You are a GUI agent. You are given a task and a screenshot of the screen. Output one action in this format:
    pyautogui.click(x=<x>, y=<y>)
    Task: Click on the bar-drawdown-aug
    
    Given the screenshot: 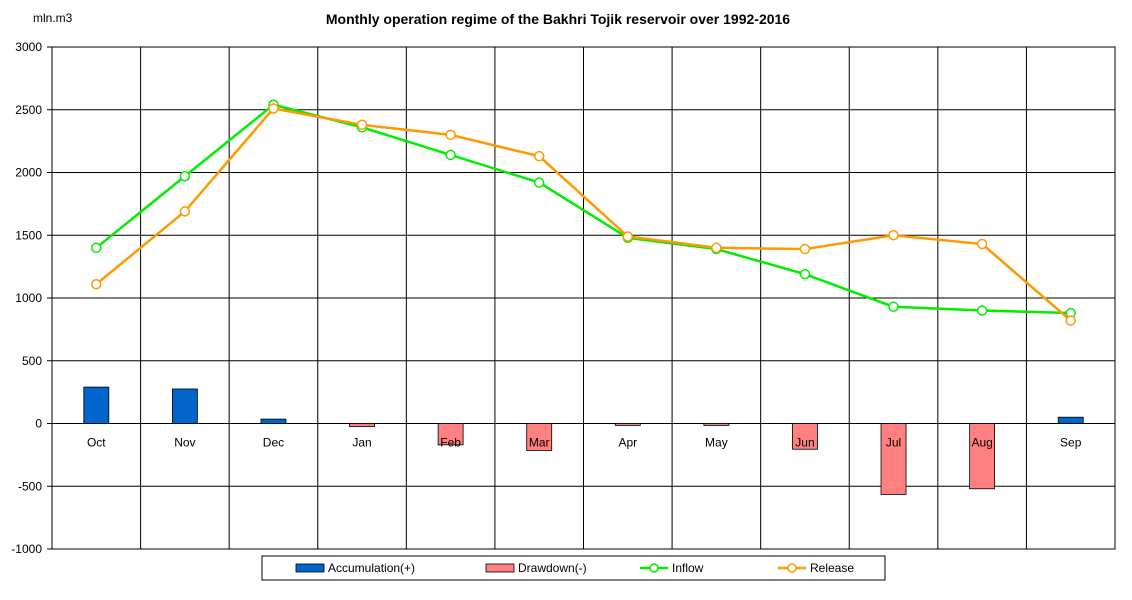 What is the action you would take?
    pyautogui.click(x=982, y=456)
    